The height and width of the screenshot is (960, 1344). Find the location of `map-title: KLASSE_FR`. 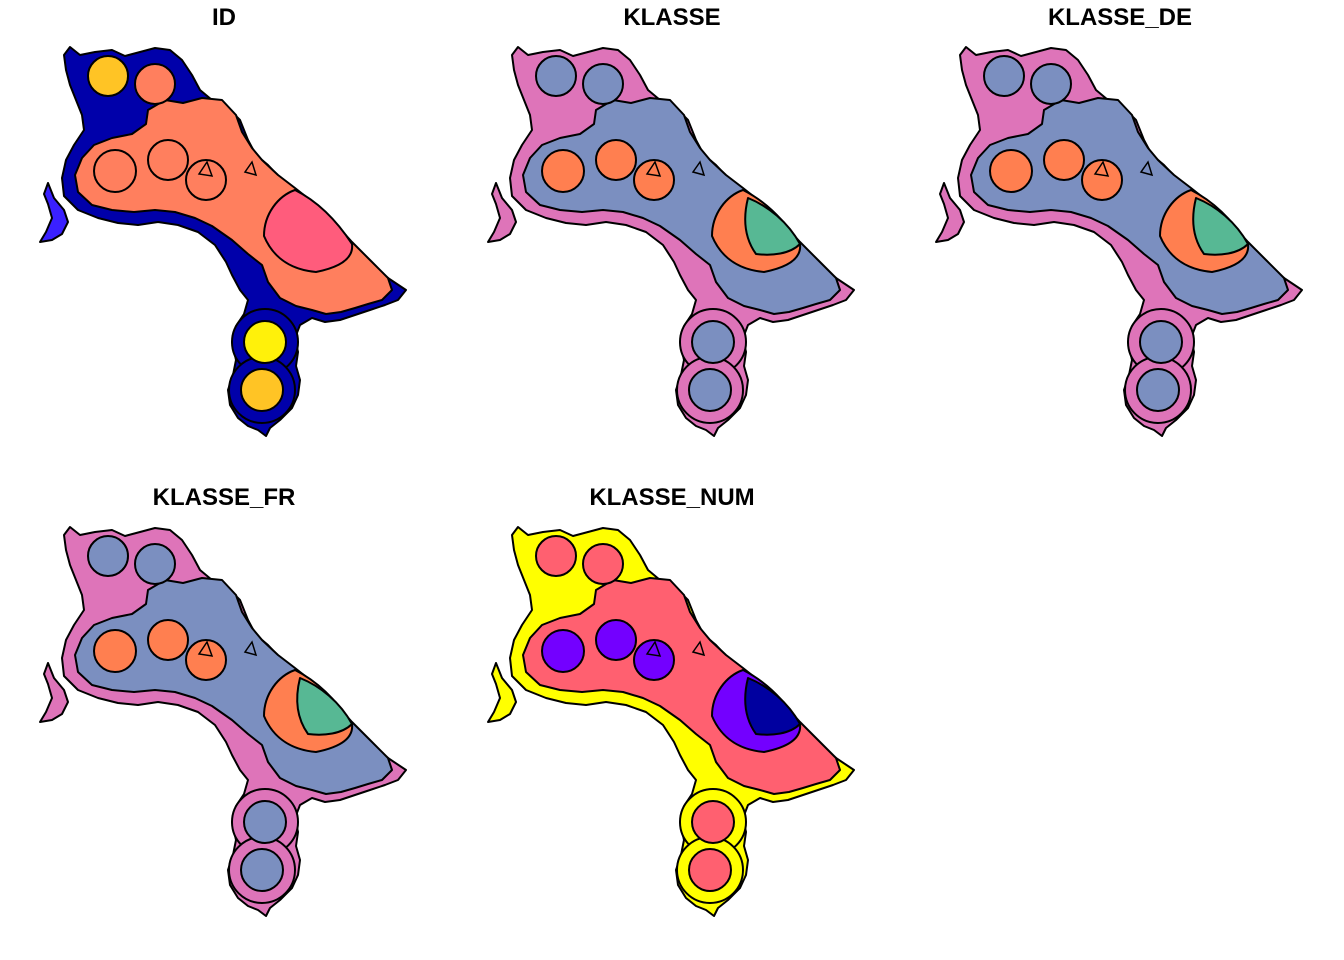

map-title: KLASSE_FR is located at coordinates (224, 497).